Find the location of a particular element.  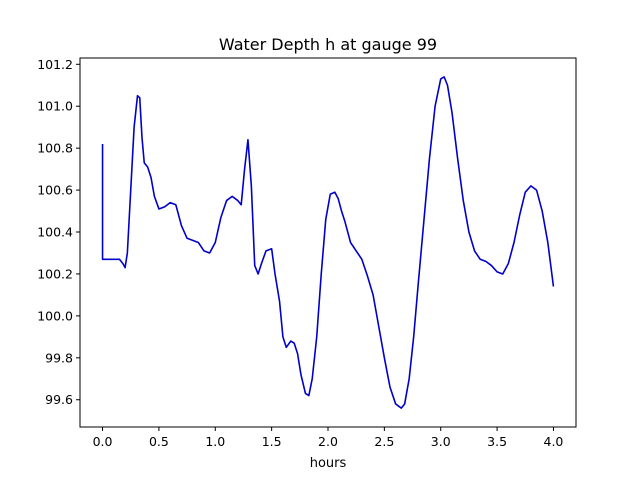

y-tick-label: 101.0 is located at coordinates (55, 106).